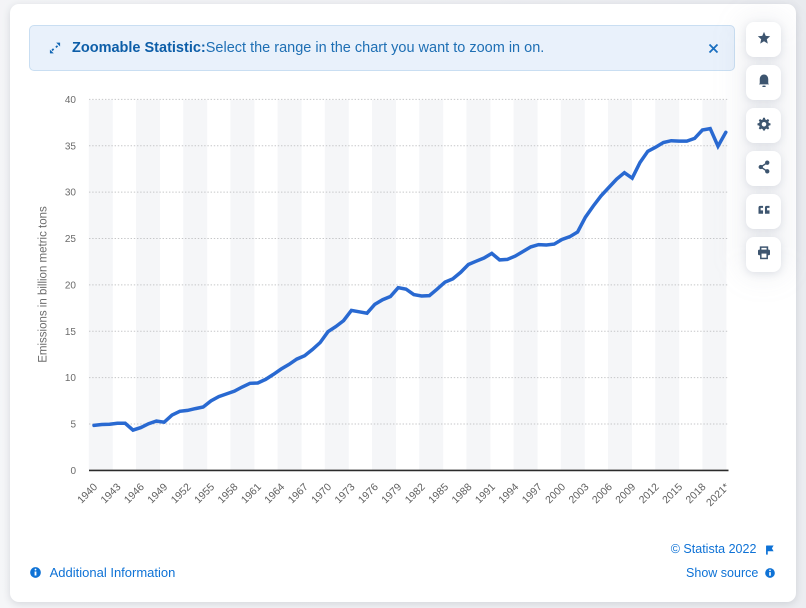  Describe the element at coordinates (532, 493) in the screenshot. I see `svg-text: 1997` at that location.